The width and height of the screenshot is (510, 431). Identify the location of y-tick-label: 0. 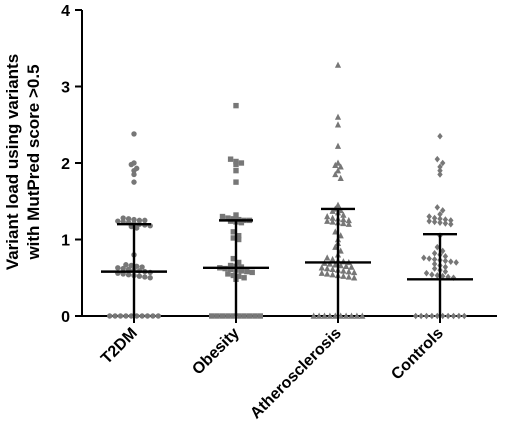
(65, 317).